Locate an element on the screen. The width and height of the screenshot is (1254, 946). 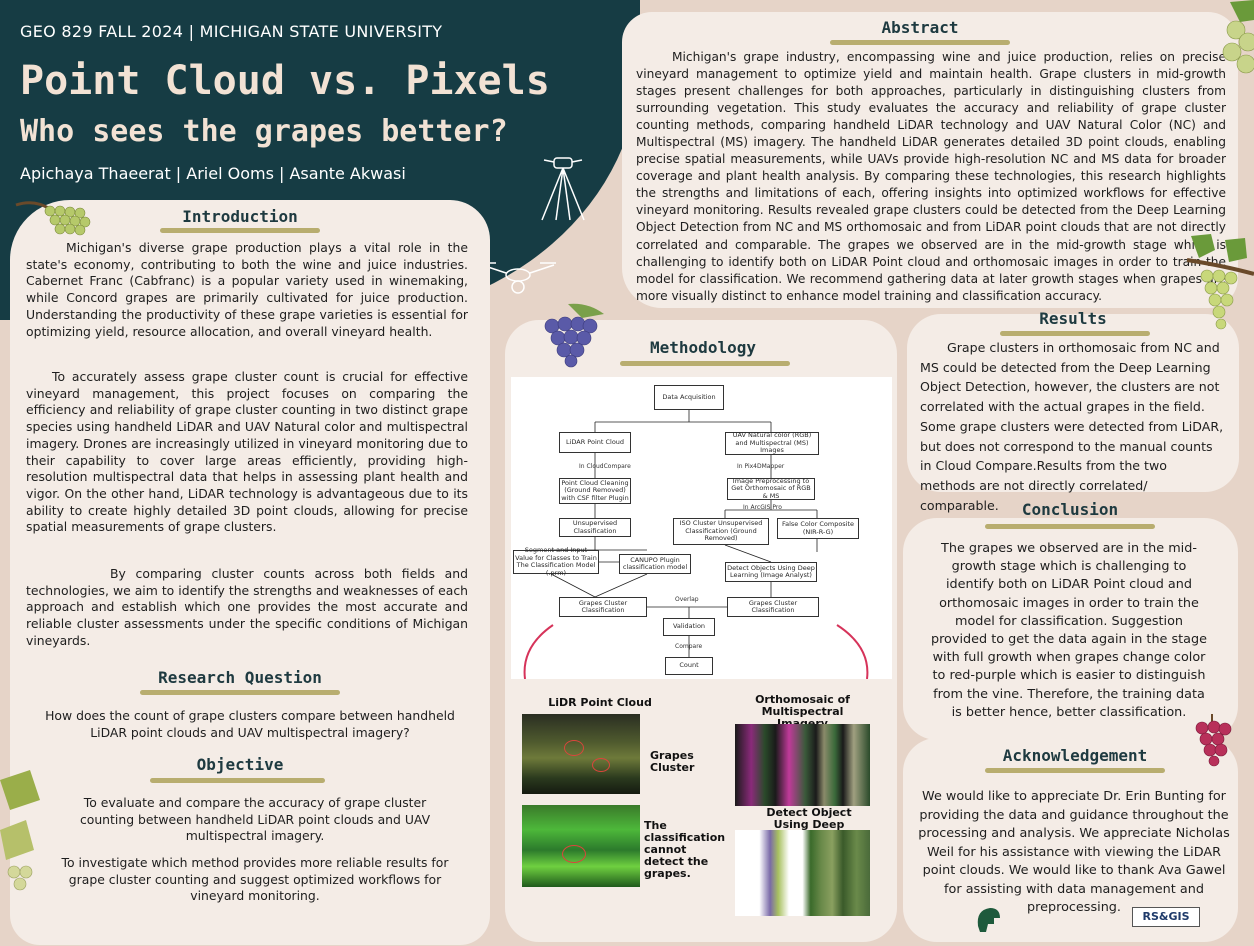
flow-lidar-point-cloud: LiDAR Point Cloud is located at coordinates (595, 442).